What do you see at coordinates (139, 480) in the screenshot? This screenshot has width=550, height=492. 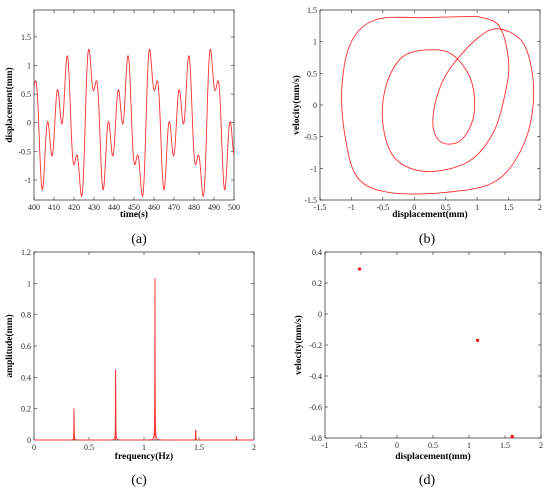 I see `caption-c: (c)` at bounding box center [139, 480].